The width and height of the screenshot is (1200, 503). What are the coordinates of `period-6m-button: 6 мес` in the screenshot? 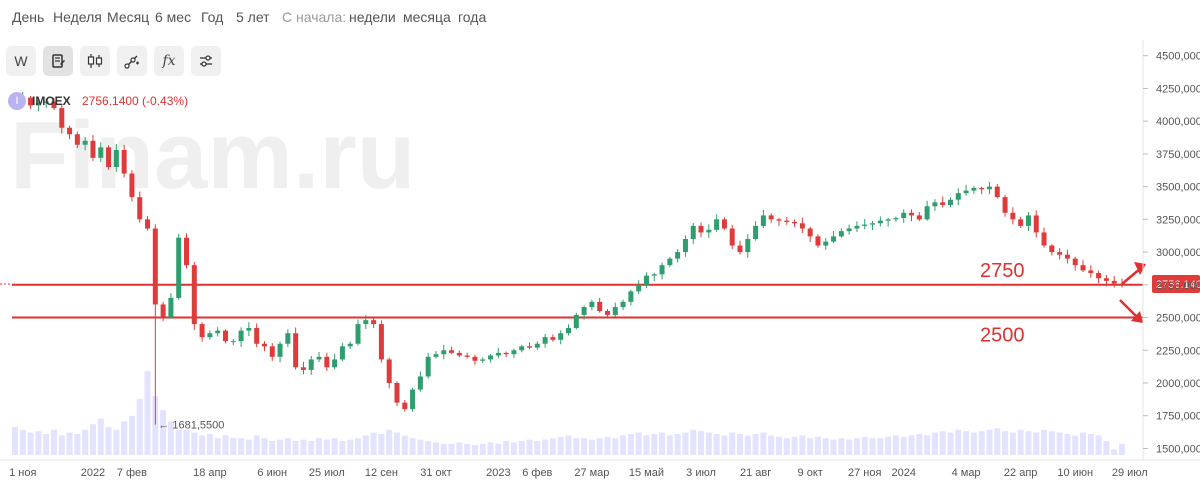 It's located at (173, 17).